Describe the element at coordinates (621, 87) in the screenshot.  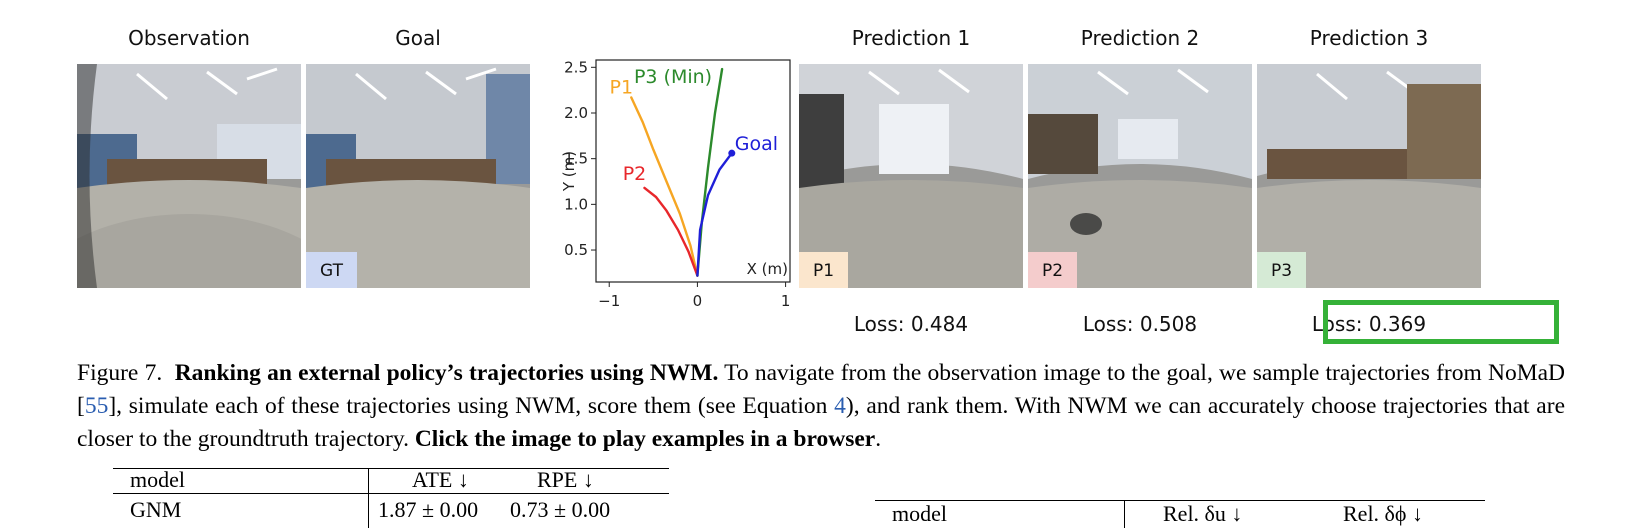
I see `series-label: P1` at that location.